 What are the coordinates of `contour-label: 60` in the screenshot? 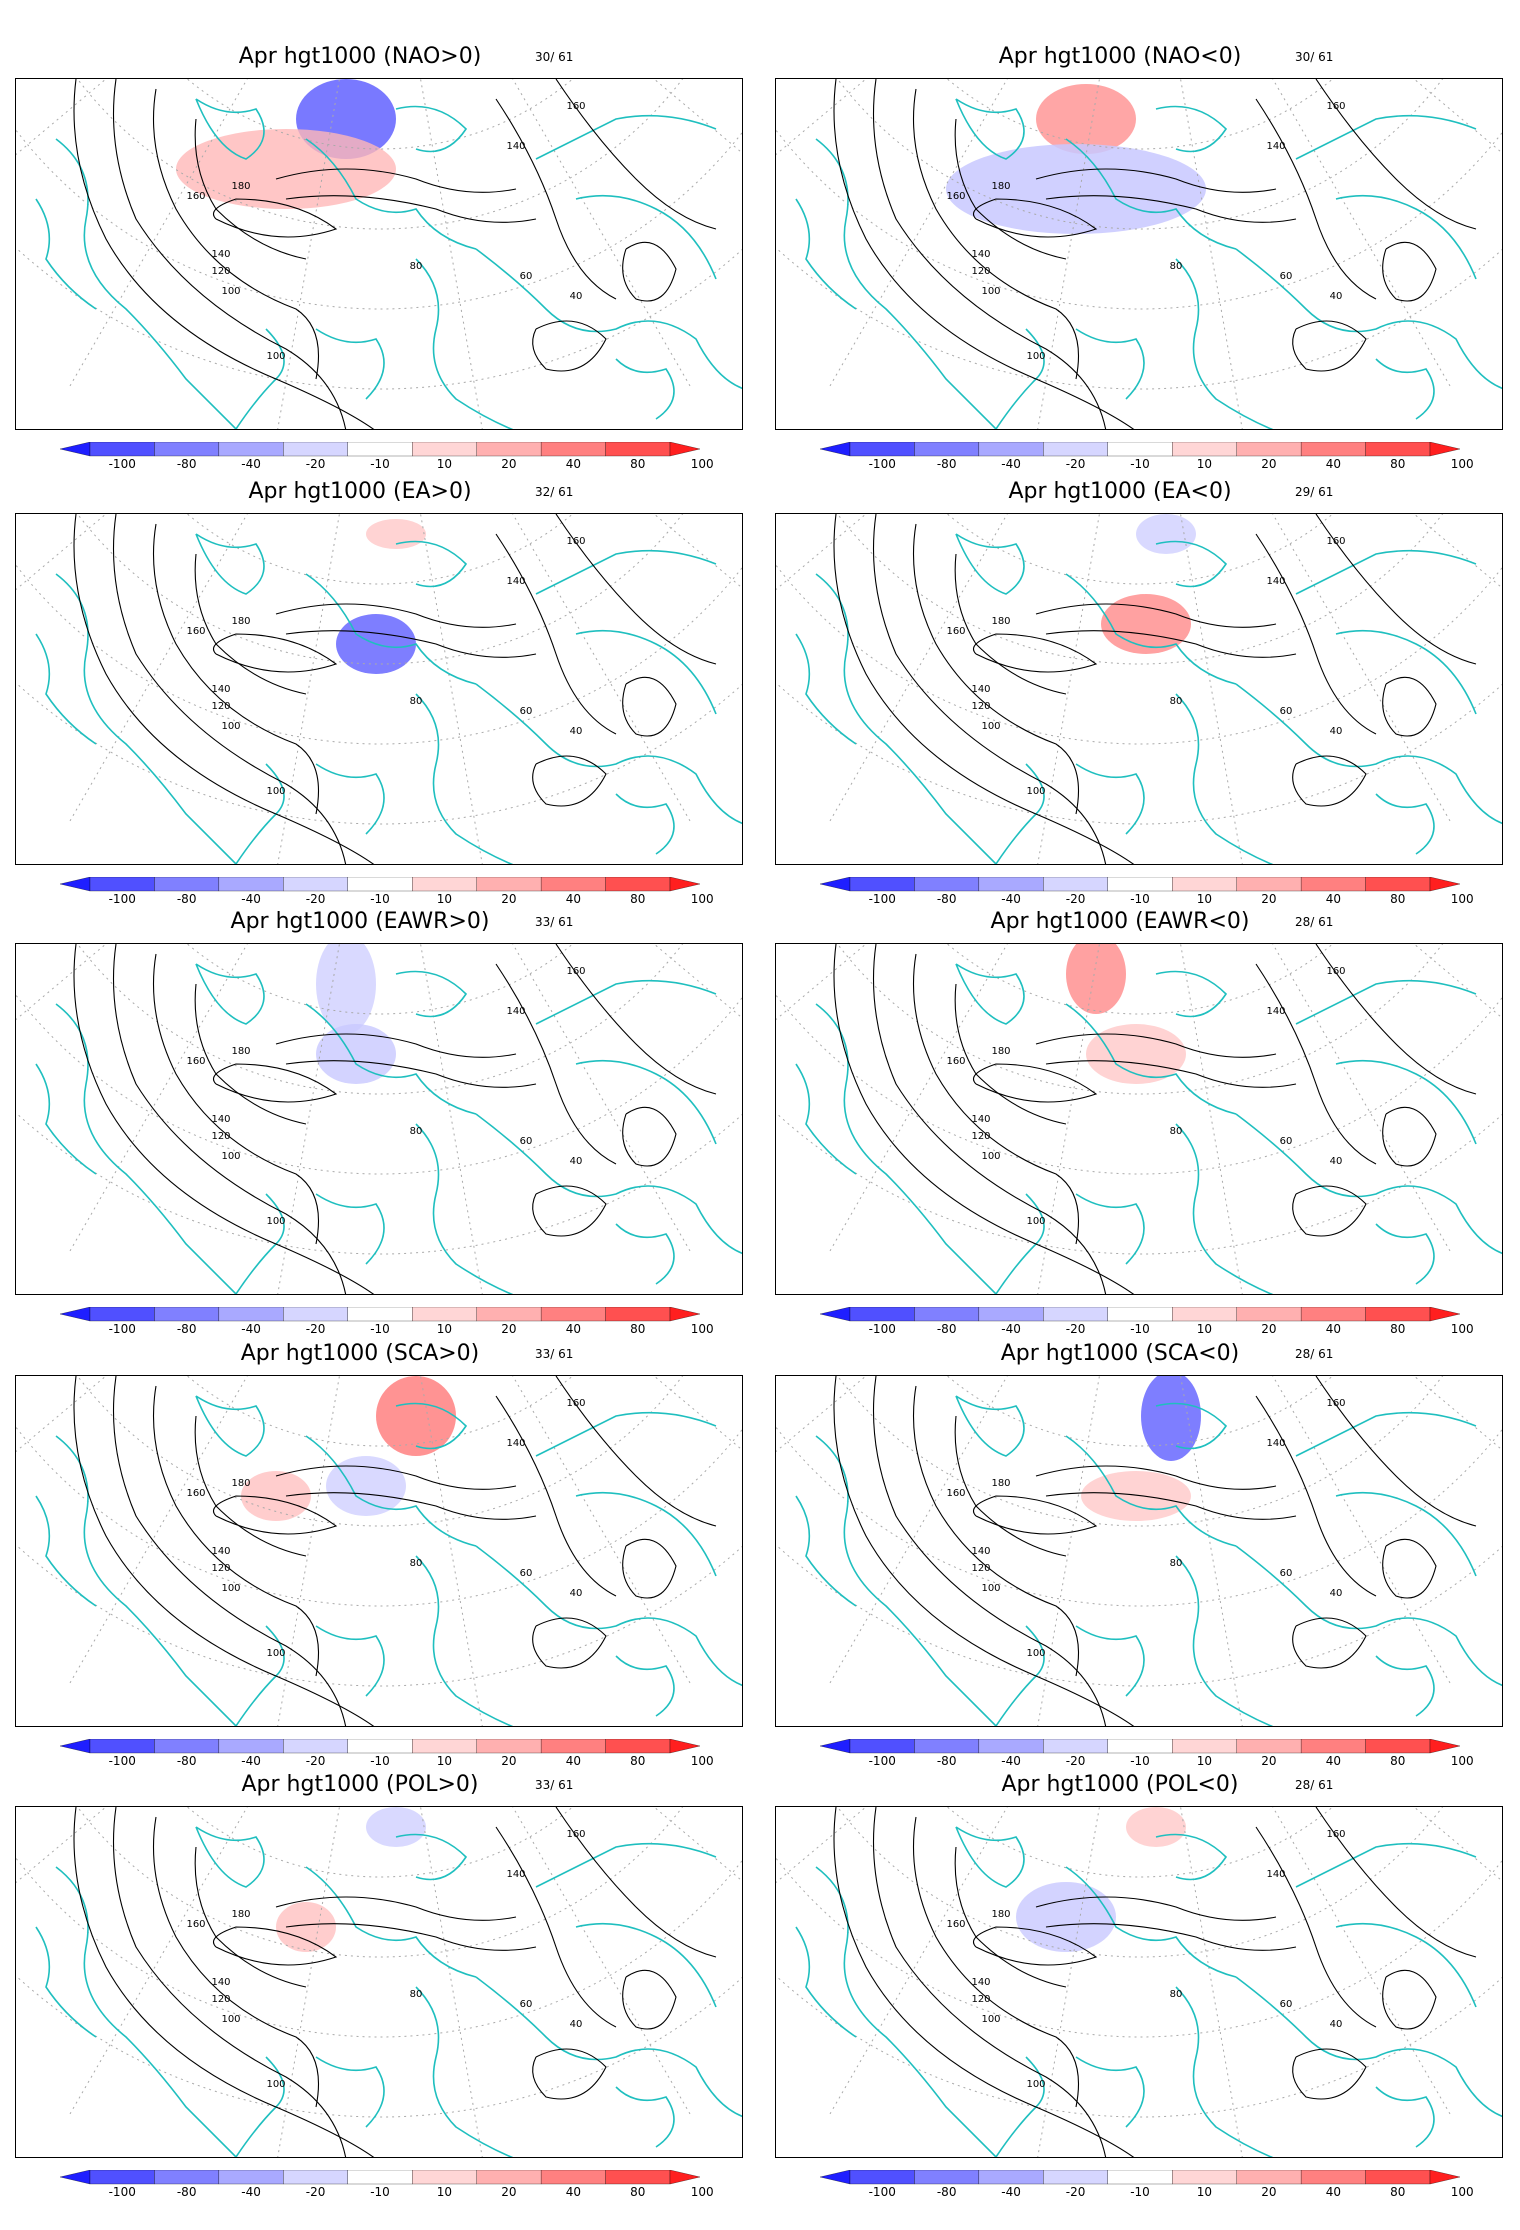 It's located at (1286, 711).